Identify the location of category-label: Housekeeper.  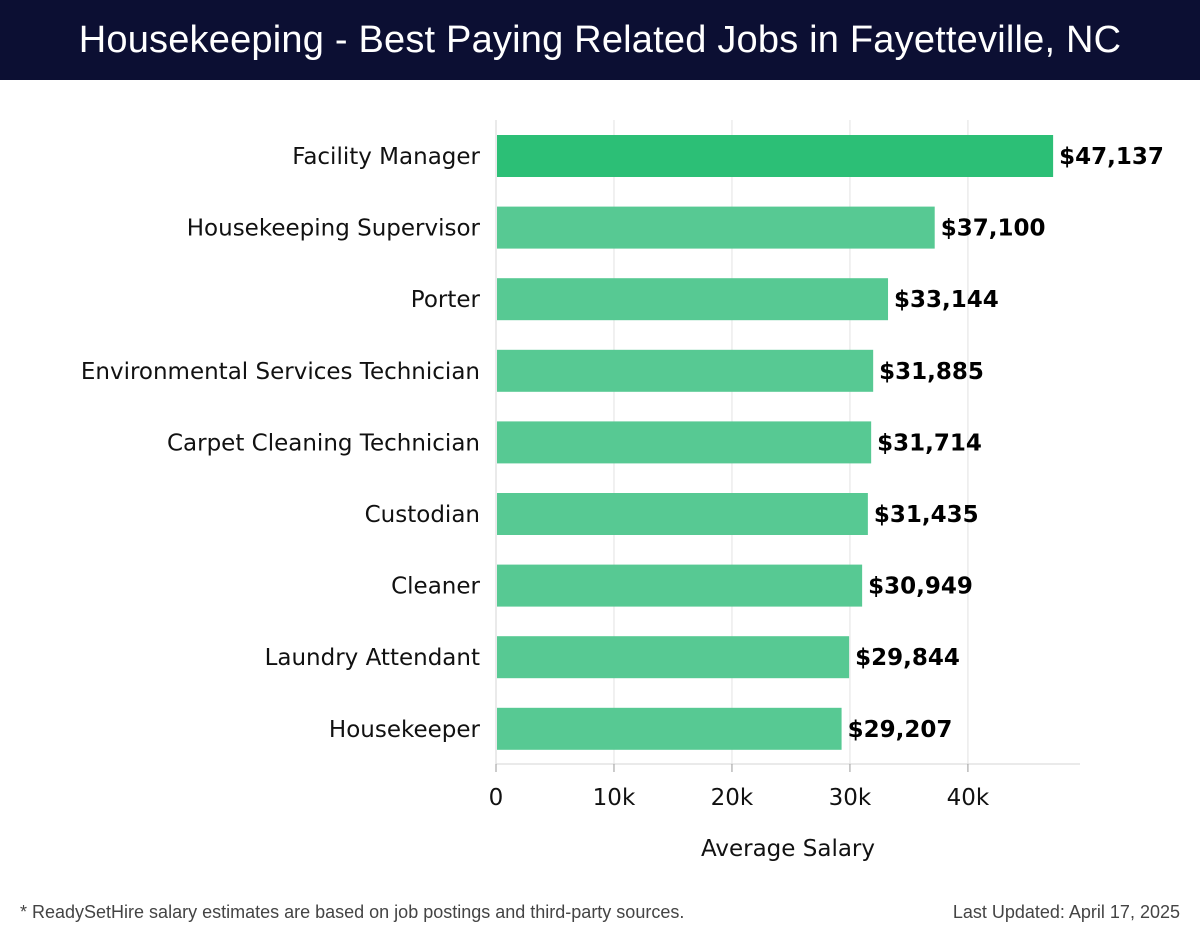
(405, 730).